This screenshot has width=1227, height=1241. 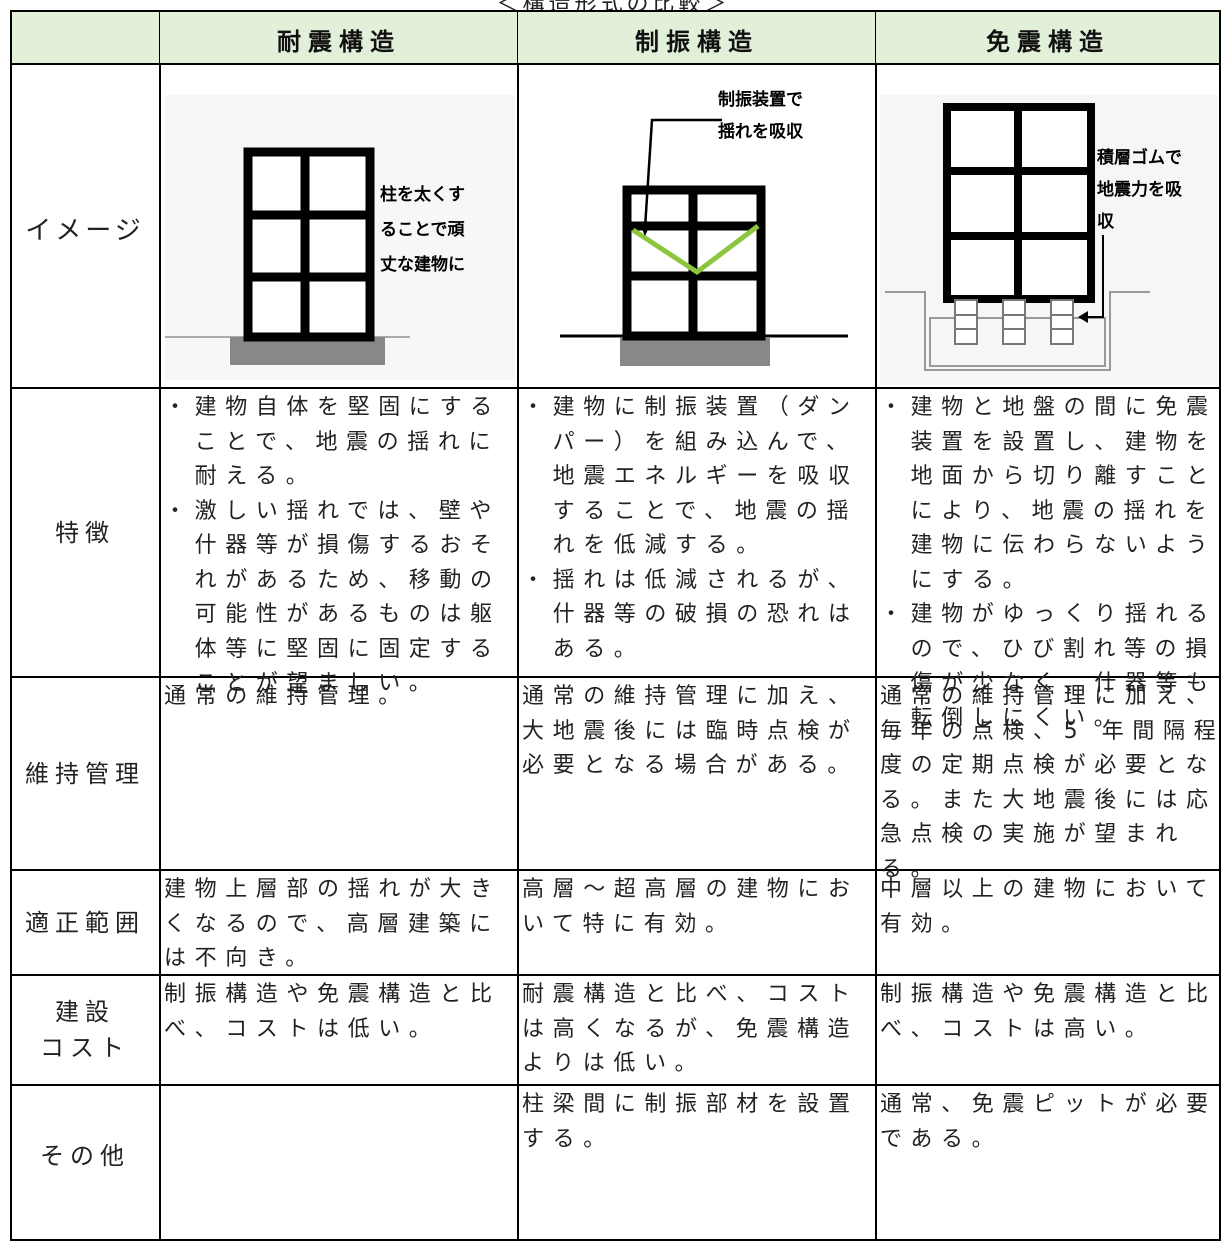 I want to click on cell-text: る。また大地震後には応, so click(x=1048, y=800).